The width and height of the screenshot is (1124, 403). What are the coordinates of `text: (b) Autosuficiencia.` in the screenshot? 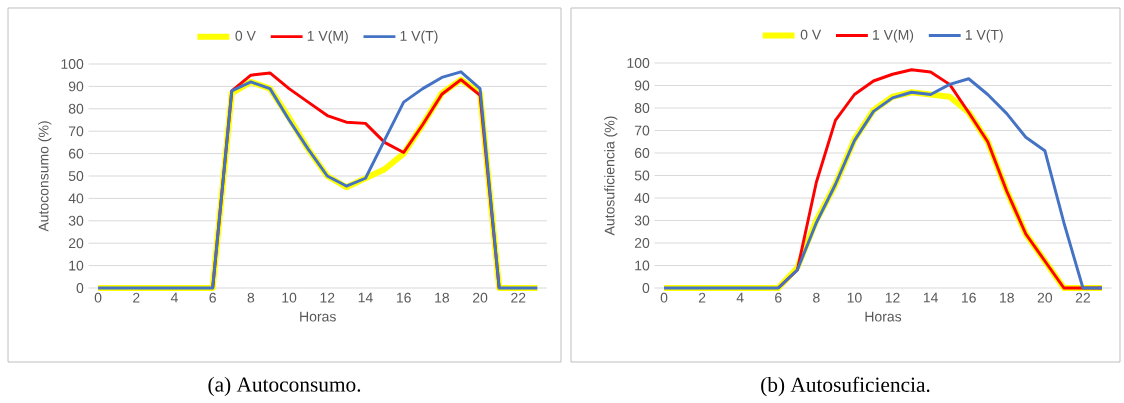 It's located at (845, 386).